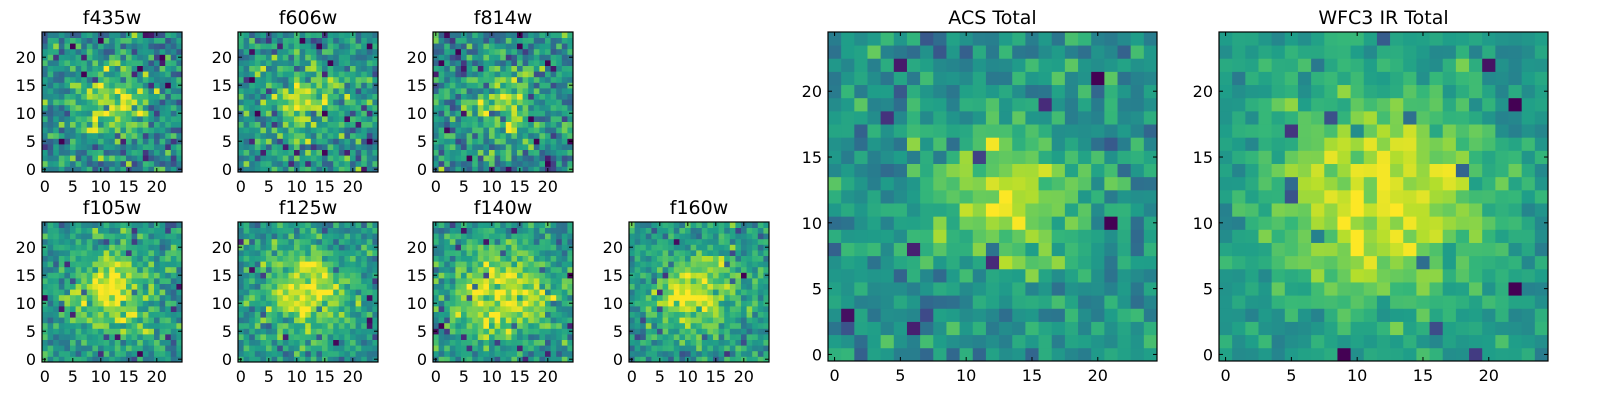 Image resolution: width=1600 pixels, height=400 pixels. I want to click on axes-frame, so click(699, 292).